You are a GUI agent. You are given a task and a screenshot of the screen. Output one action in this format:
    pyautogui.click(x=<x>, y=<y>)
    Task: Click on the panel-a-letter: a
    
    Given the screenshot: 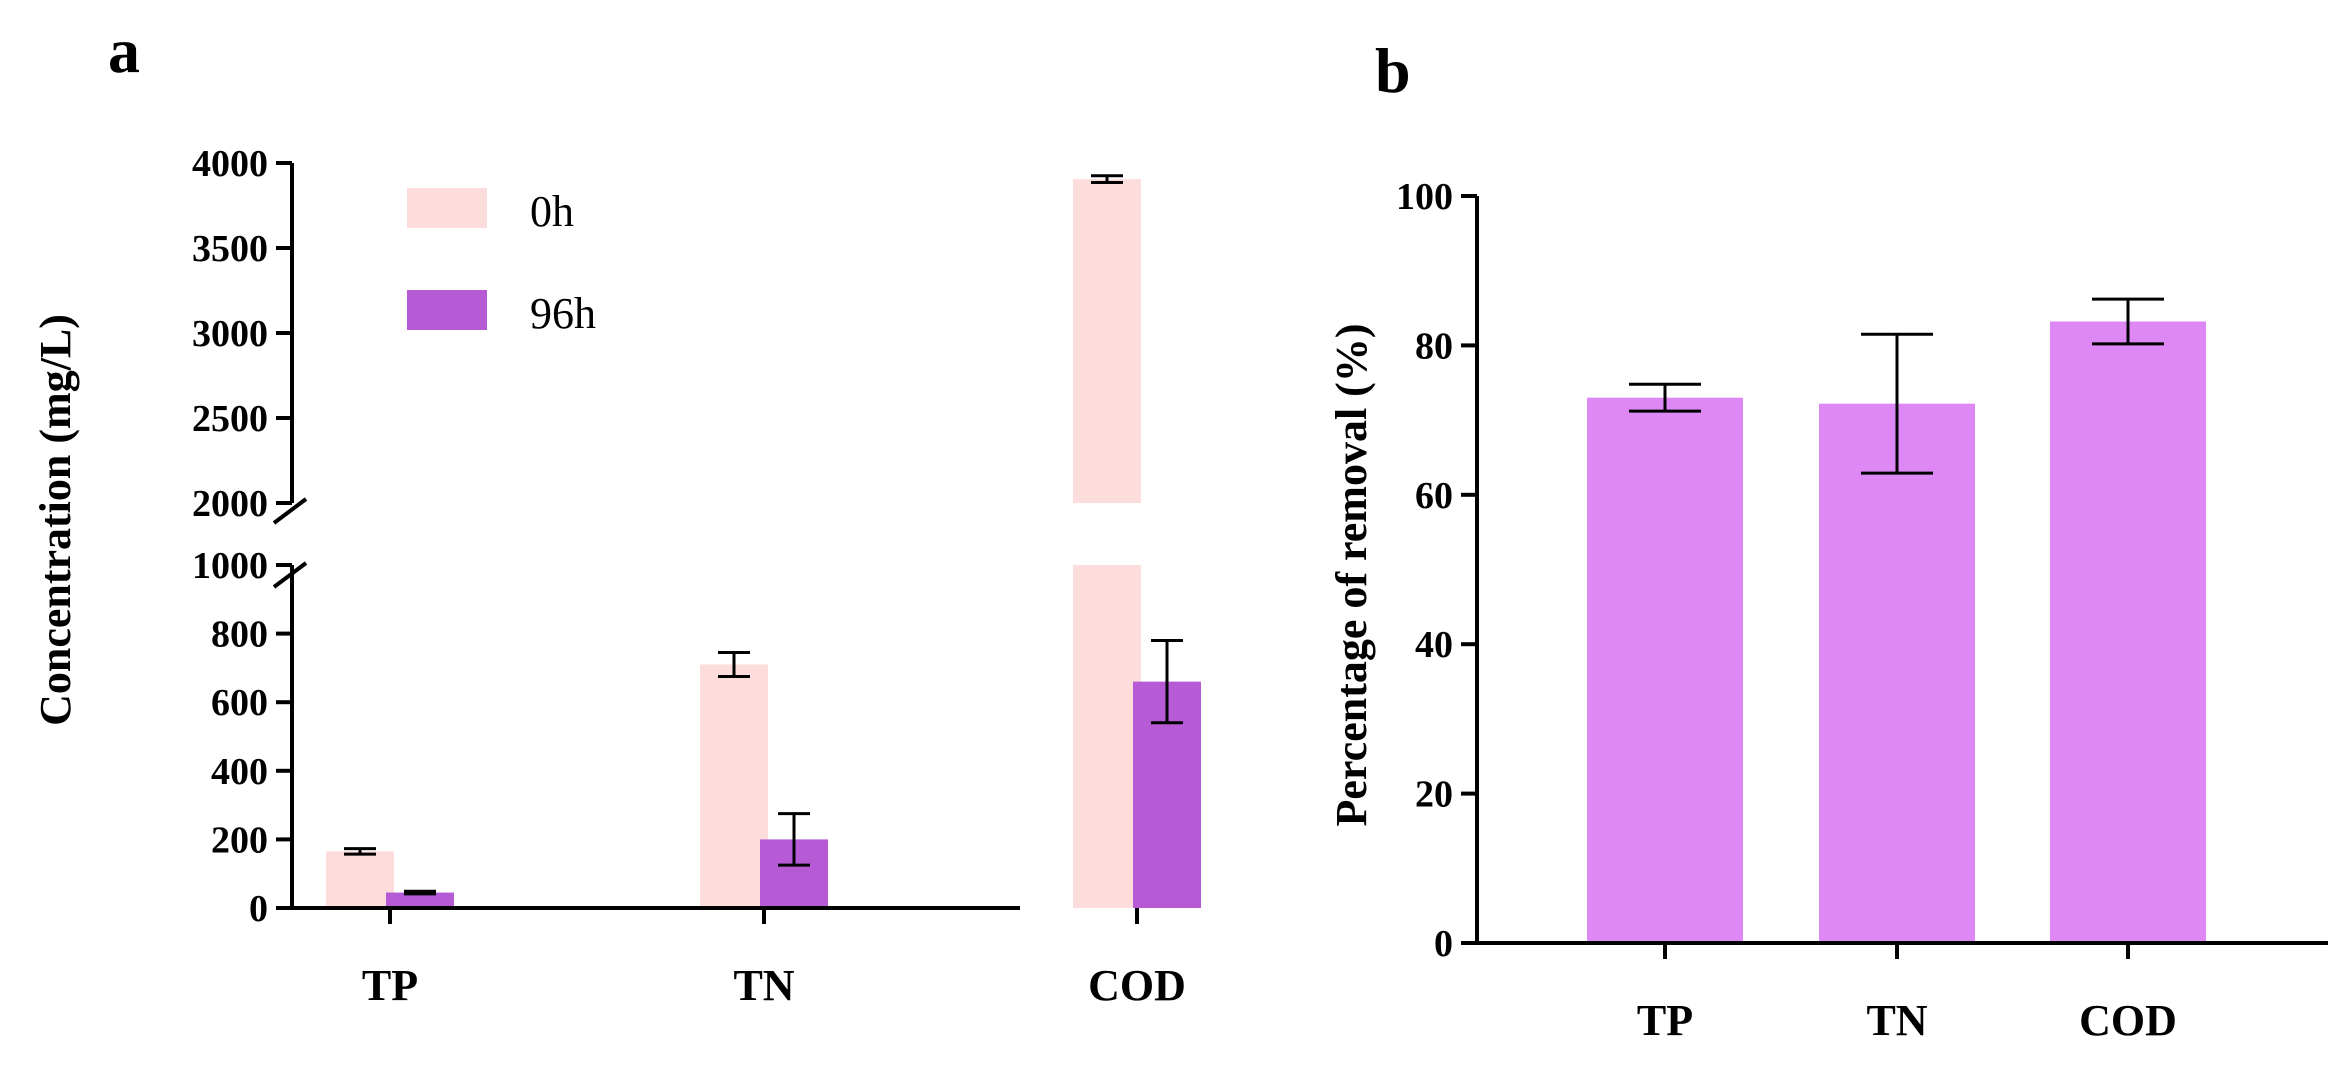 What is the action you would take?
    pyautogui.click(x=124, y=50)
    